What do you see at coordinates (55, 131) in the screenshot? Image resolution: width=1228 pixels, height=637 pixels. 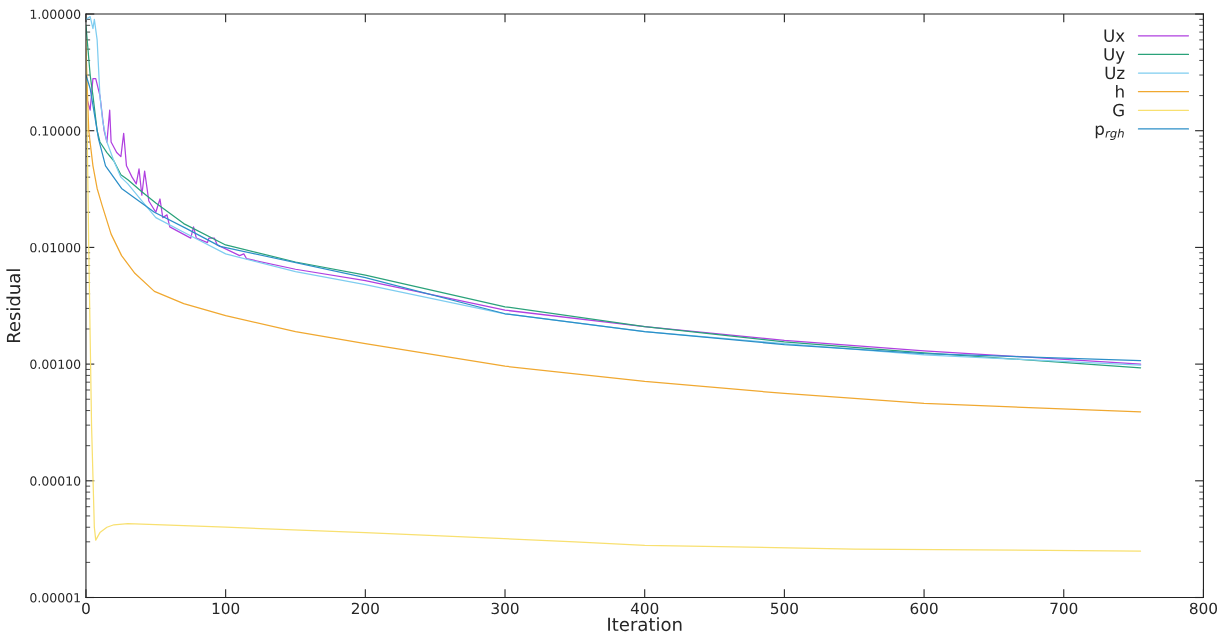 I see `y-tick-label: 0.10000` at bounding box center [55, 131].